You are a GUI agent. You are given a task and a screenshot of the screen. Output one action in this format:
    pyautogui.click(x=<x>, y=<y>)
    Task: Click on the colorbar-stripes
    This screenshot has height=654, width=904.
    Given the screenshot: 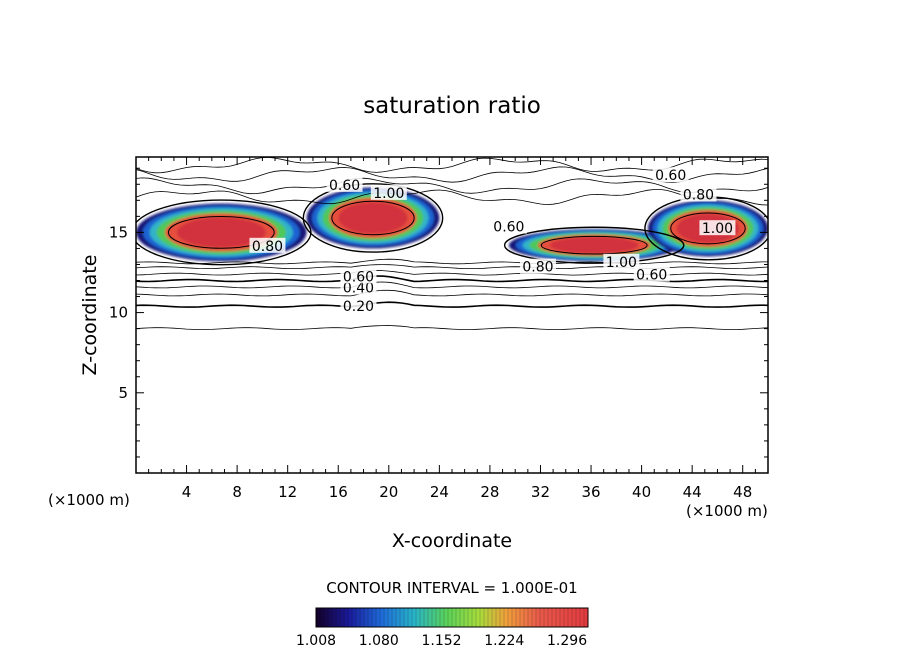 What is the action you would take?
    pyautogui.click(x=452, y=617)
    